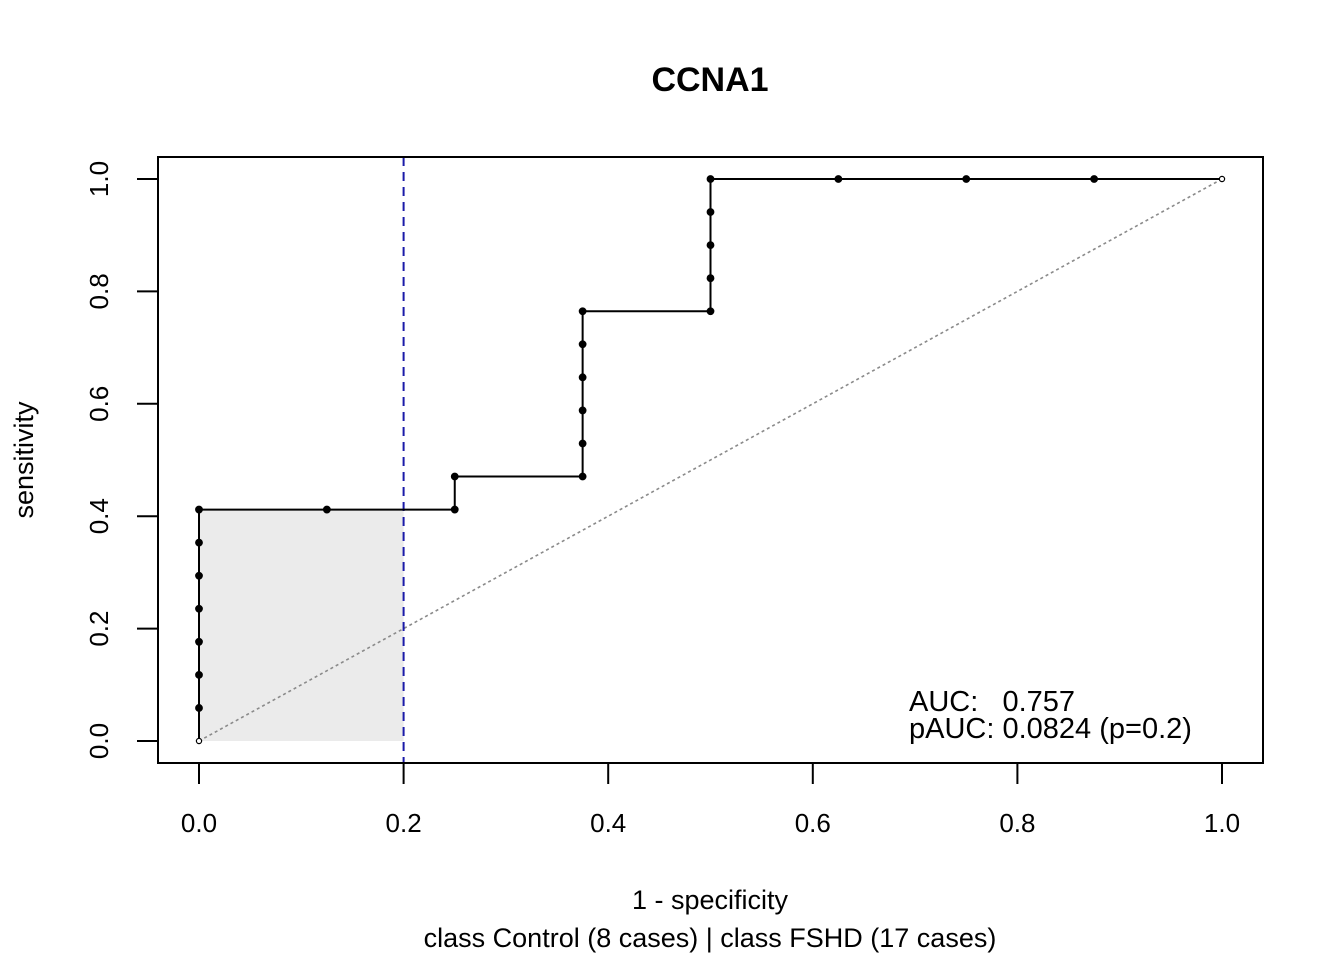  I want to click on auc-annotation: AUC: 0.757, so click(992, 702).